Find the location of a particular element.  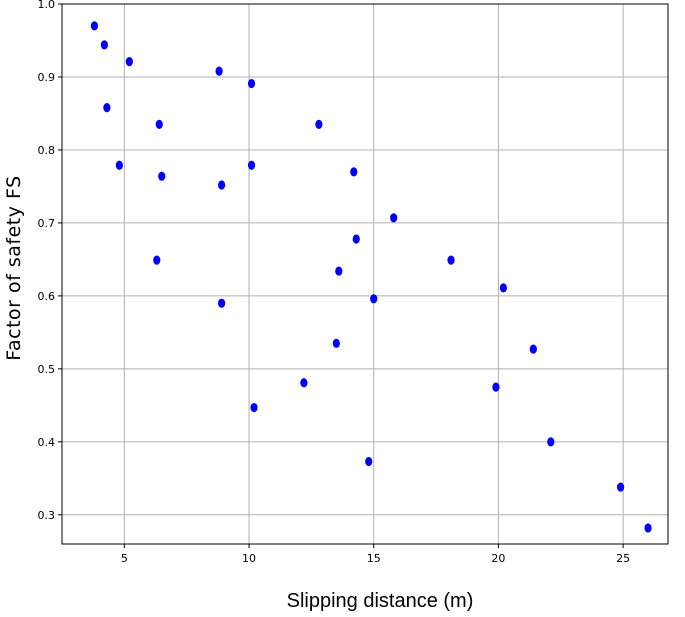

x-tick-label: 20 is located at coordinates (498, 558).